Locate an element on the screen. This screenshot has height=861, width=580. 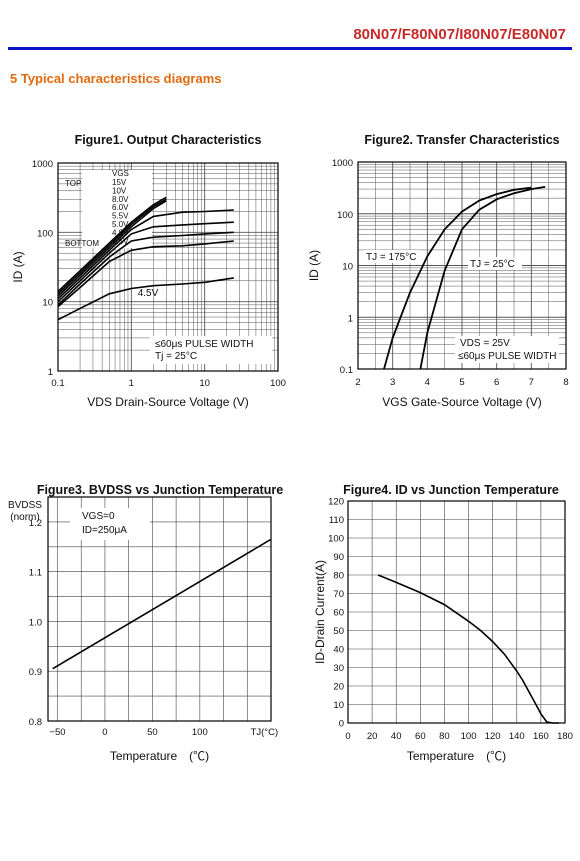
x-tick-label: 4 is located at coordinates (427, 382).